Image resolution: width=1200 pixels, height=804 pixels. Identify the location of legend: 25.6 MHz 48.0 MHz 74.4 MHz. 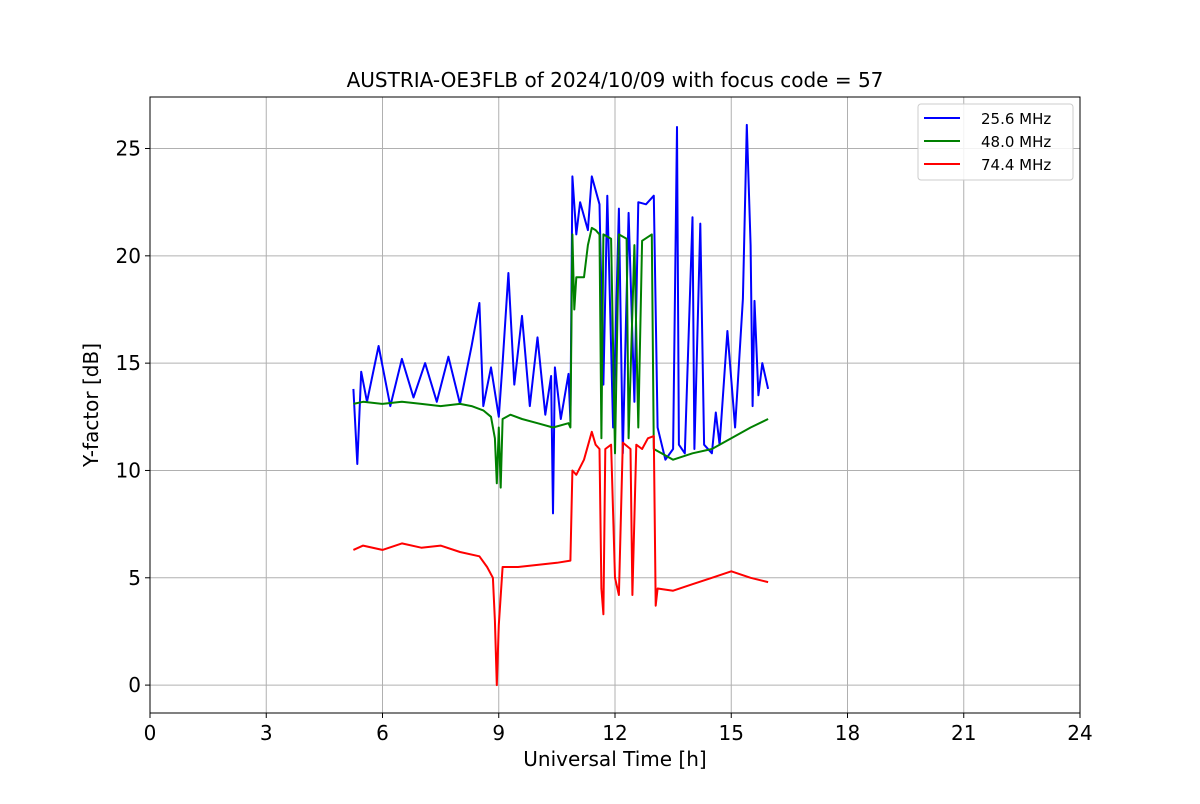
(995, 142).